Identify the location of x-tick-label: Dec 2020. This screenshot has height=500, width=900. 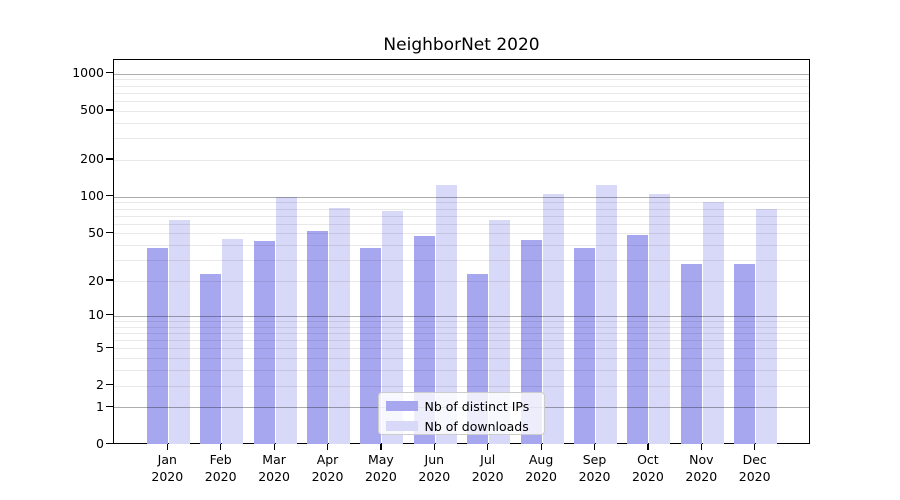
(755, 468).